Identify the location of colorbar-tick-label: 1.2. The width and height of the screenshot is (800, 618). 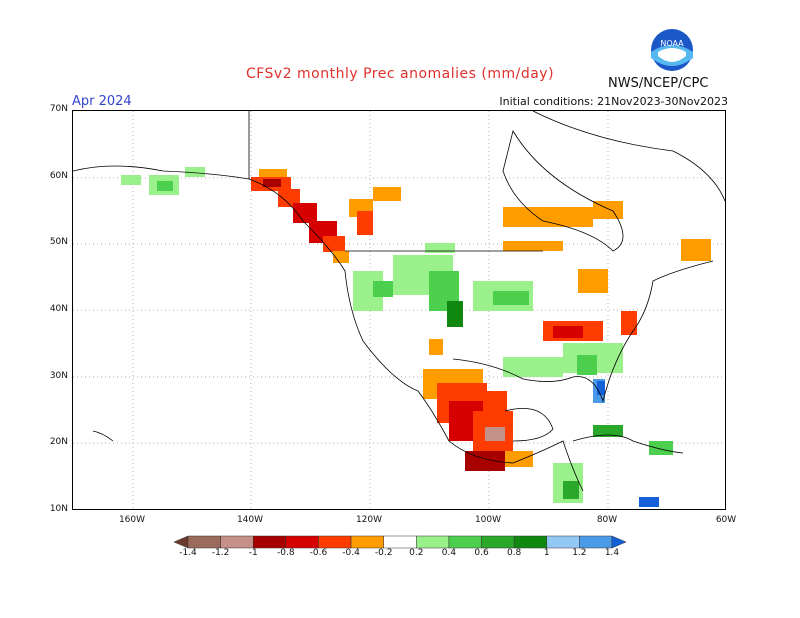
(579, 553).